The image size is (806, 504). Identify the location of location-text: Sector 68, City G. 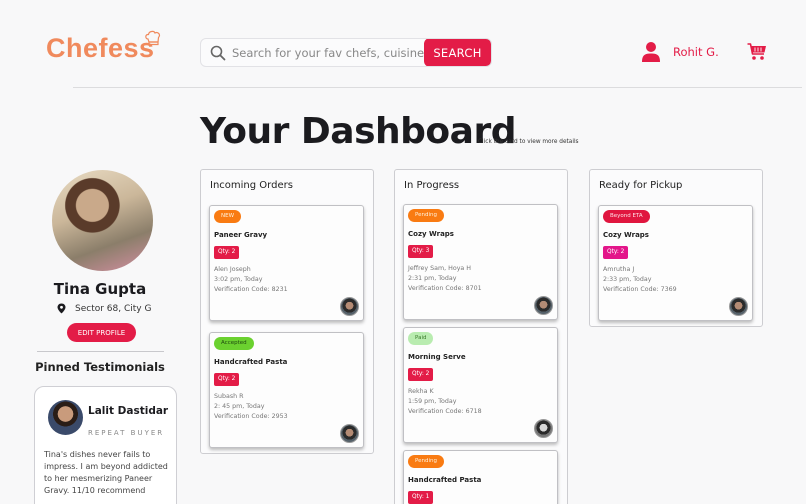
(113, 308).